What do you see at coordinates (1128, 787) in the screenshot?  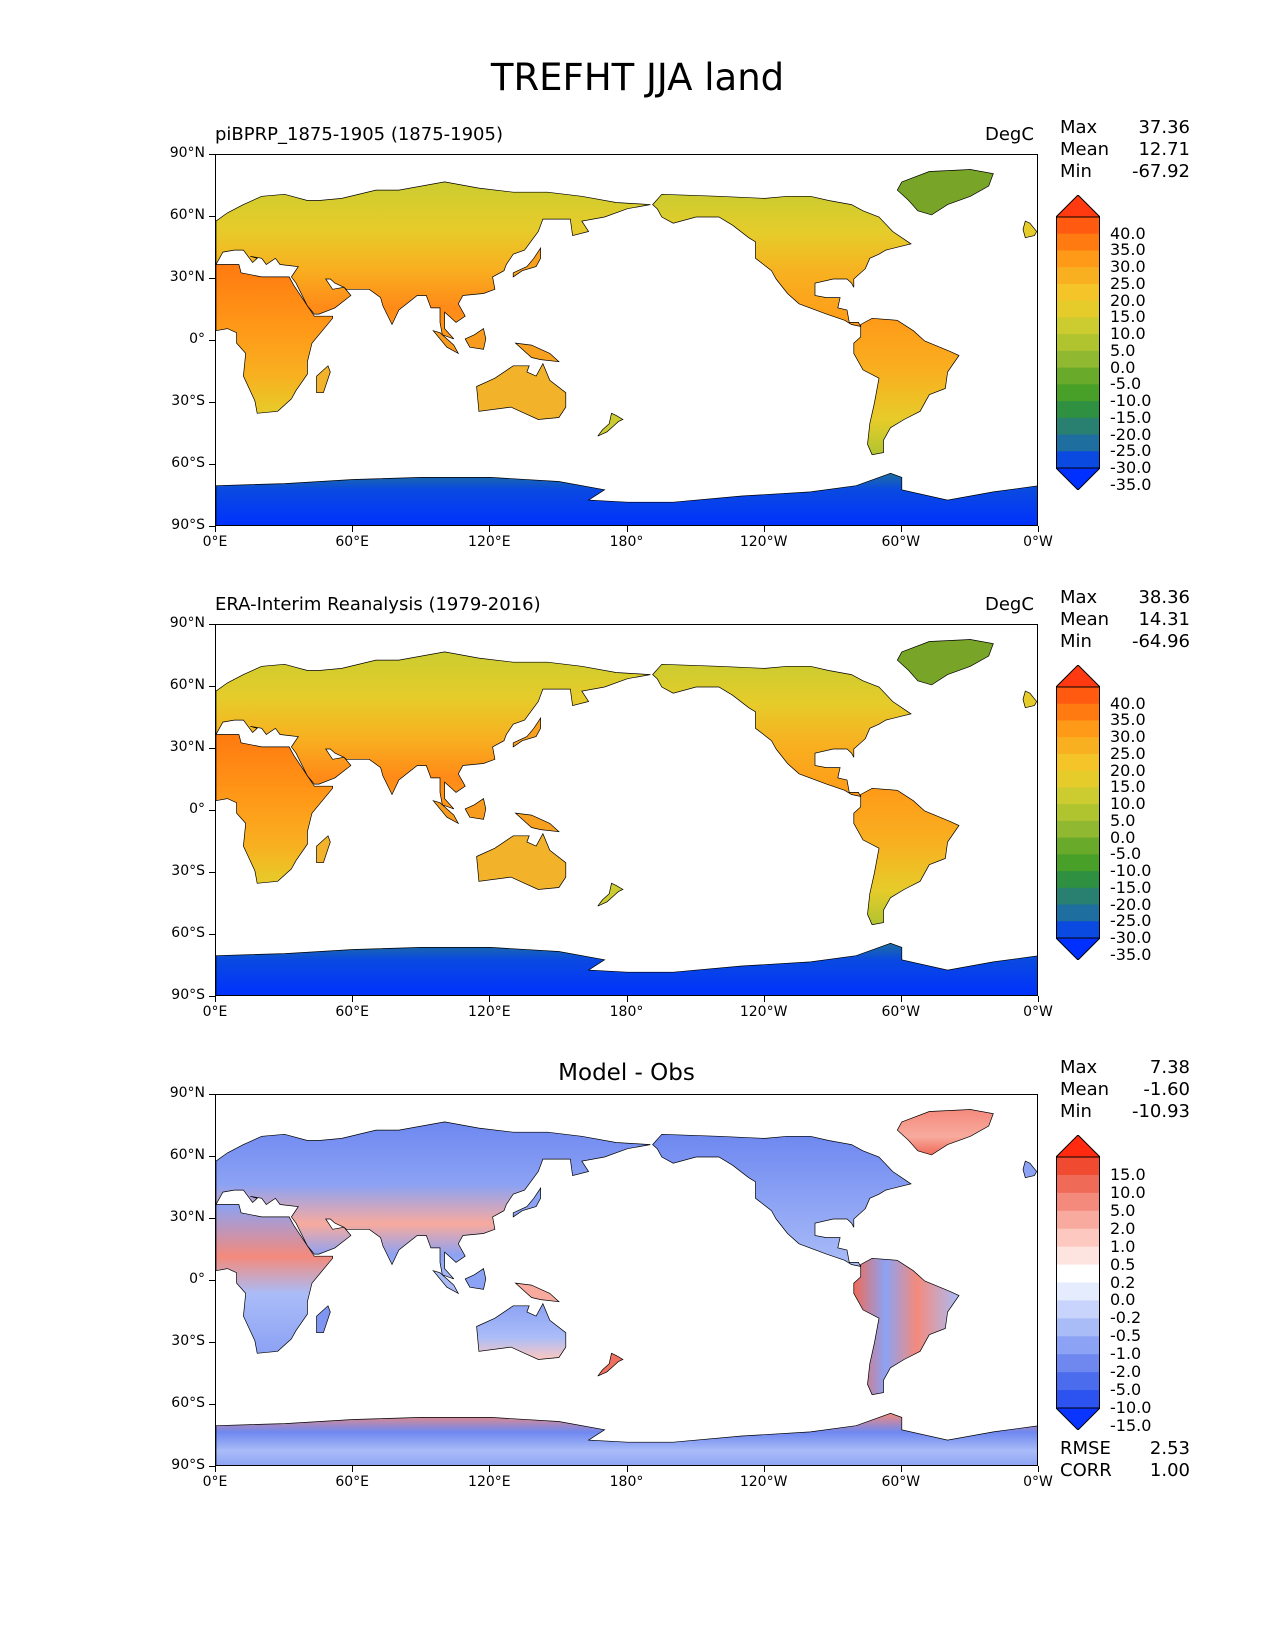 I see `colorbar-tick-label: 15.0` at bounding box center [1128, 787].